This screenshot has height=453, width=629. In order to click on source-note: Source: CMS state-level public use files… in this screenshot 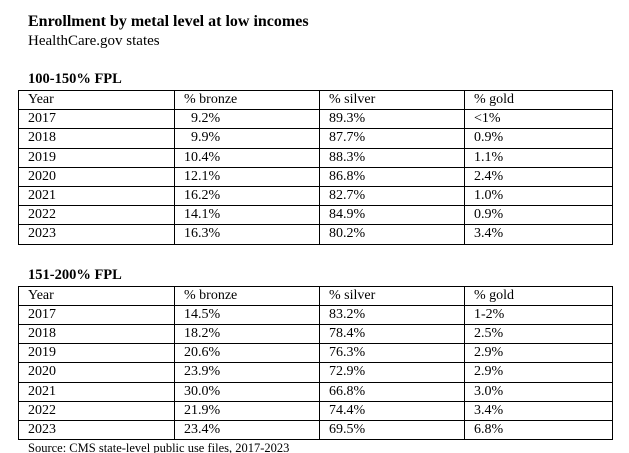, I will do `click(159, 447)`.